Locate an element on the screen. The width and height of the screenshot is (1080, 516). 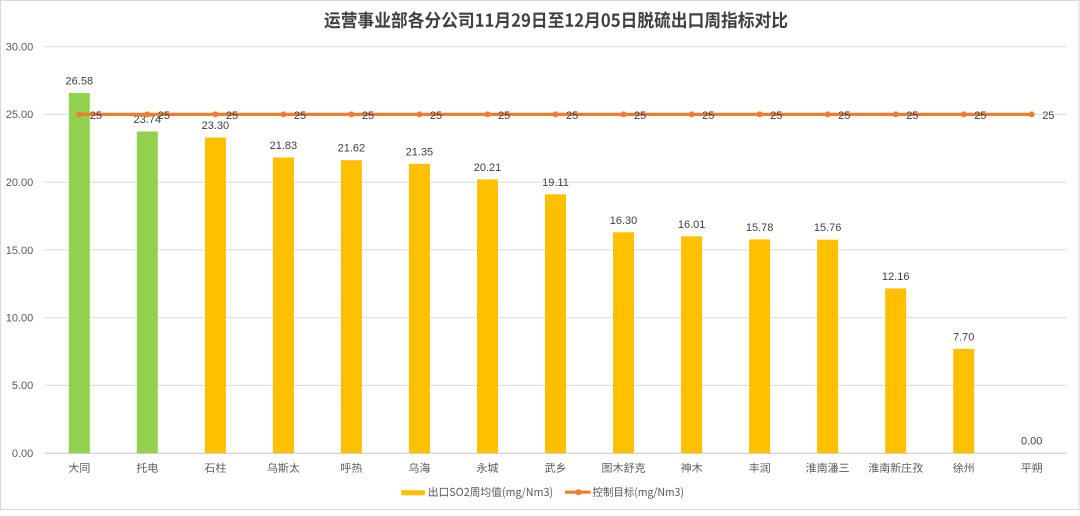
svg-text: 23.30 is located at coordinates (216, 126).